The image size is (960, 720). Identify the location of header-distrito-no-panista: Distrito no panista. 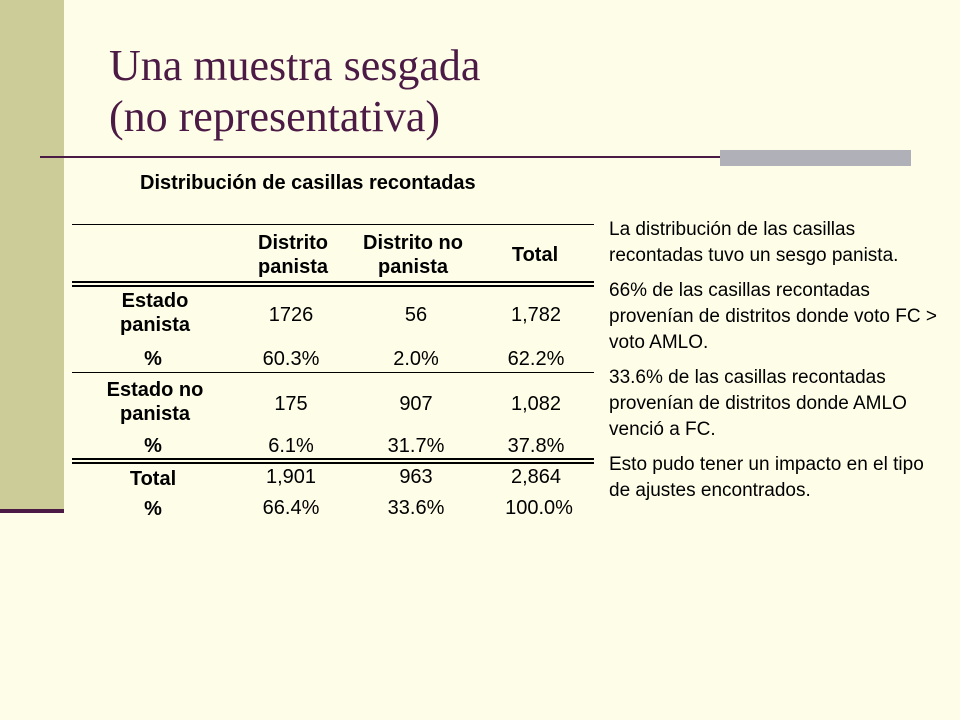
(413, 255).